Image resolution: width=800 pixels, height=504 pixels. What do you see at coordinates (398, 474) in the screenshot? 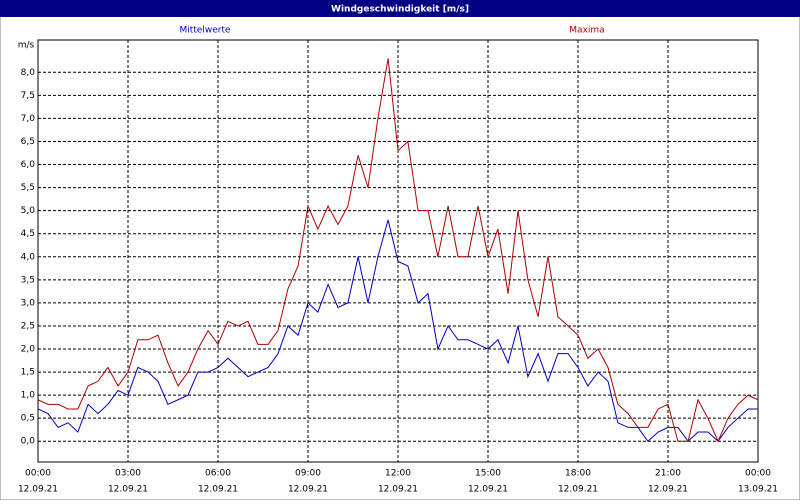
I see `x-tick-label: 12:00` at bounding box center [398, 474].